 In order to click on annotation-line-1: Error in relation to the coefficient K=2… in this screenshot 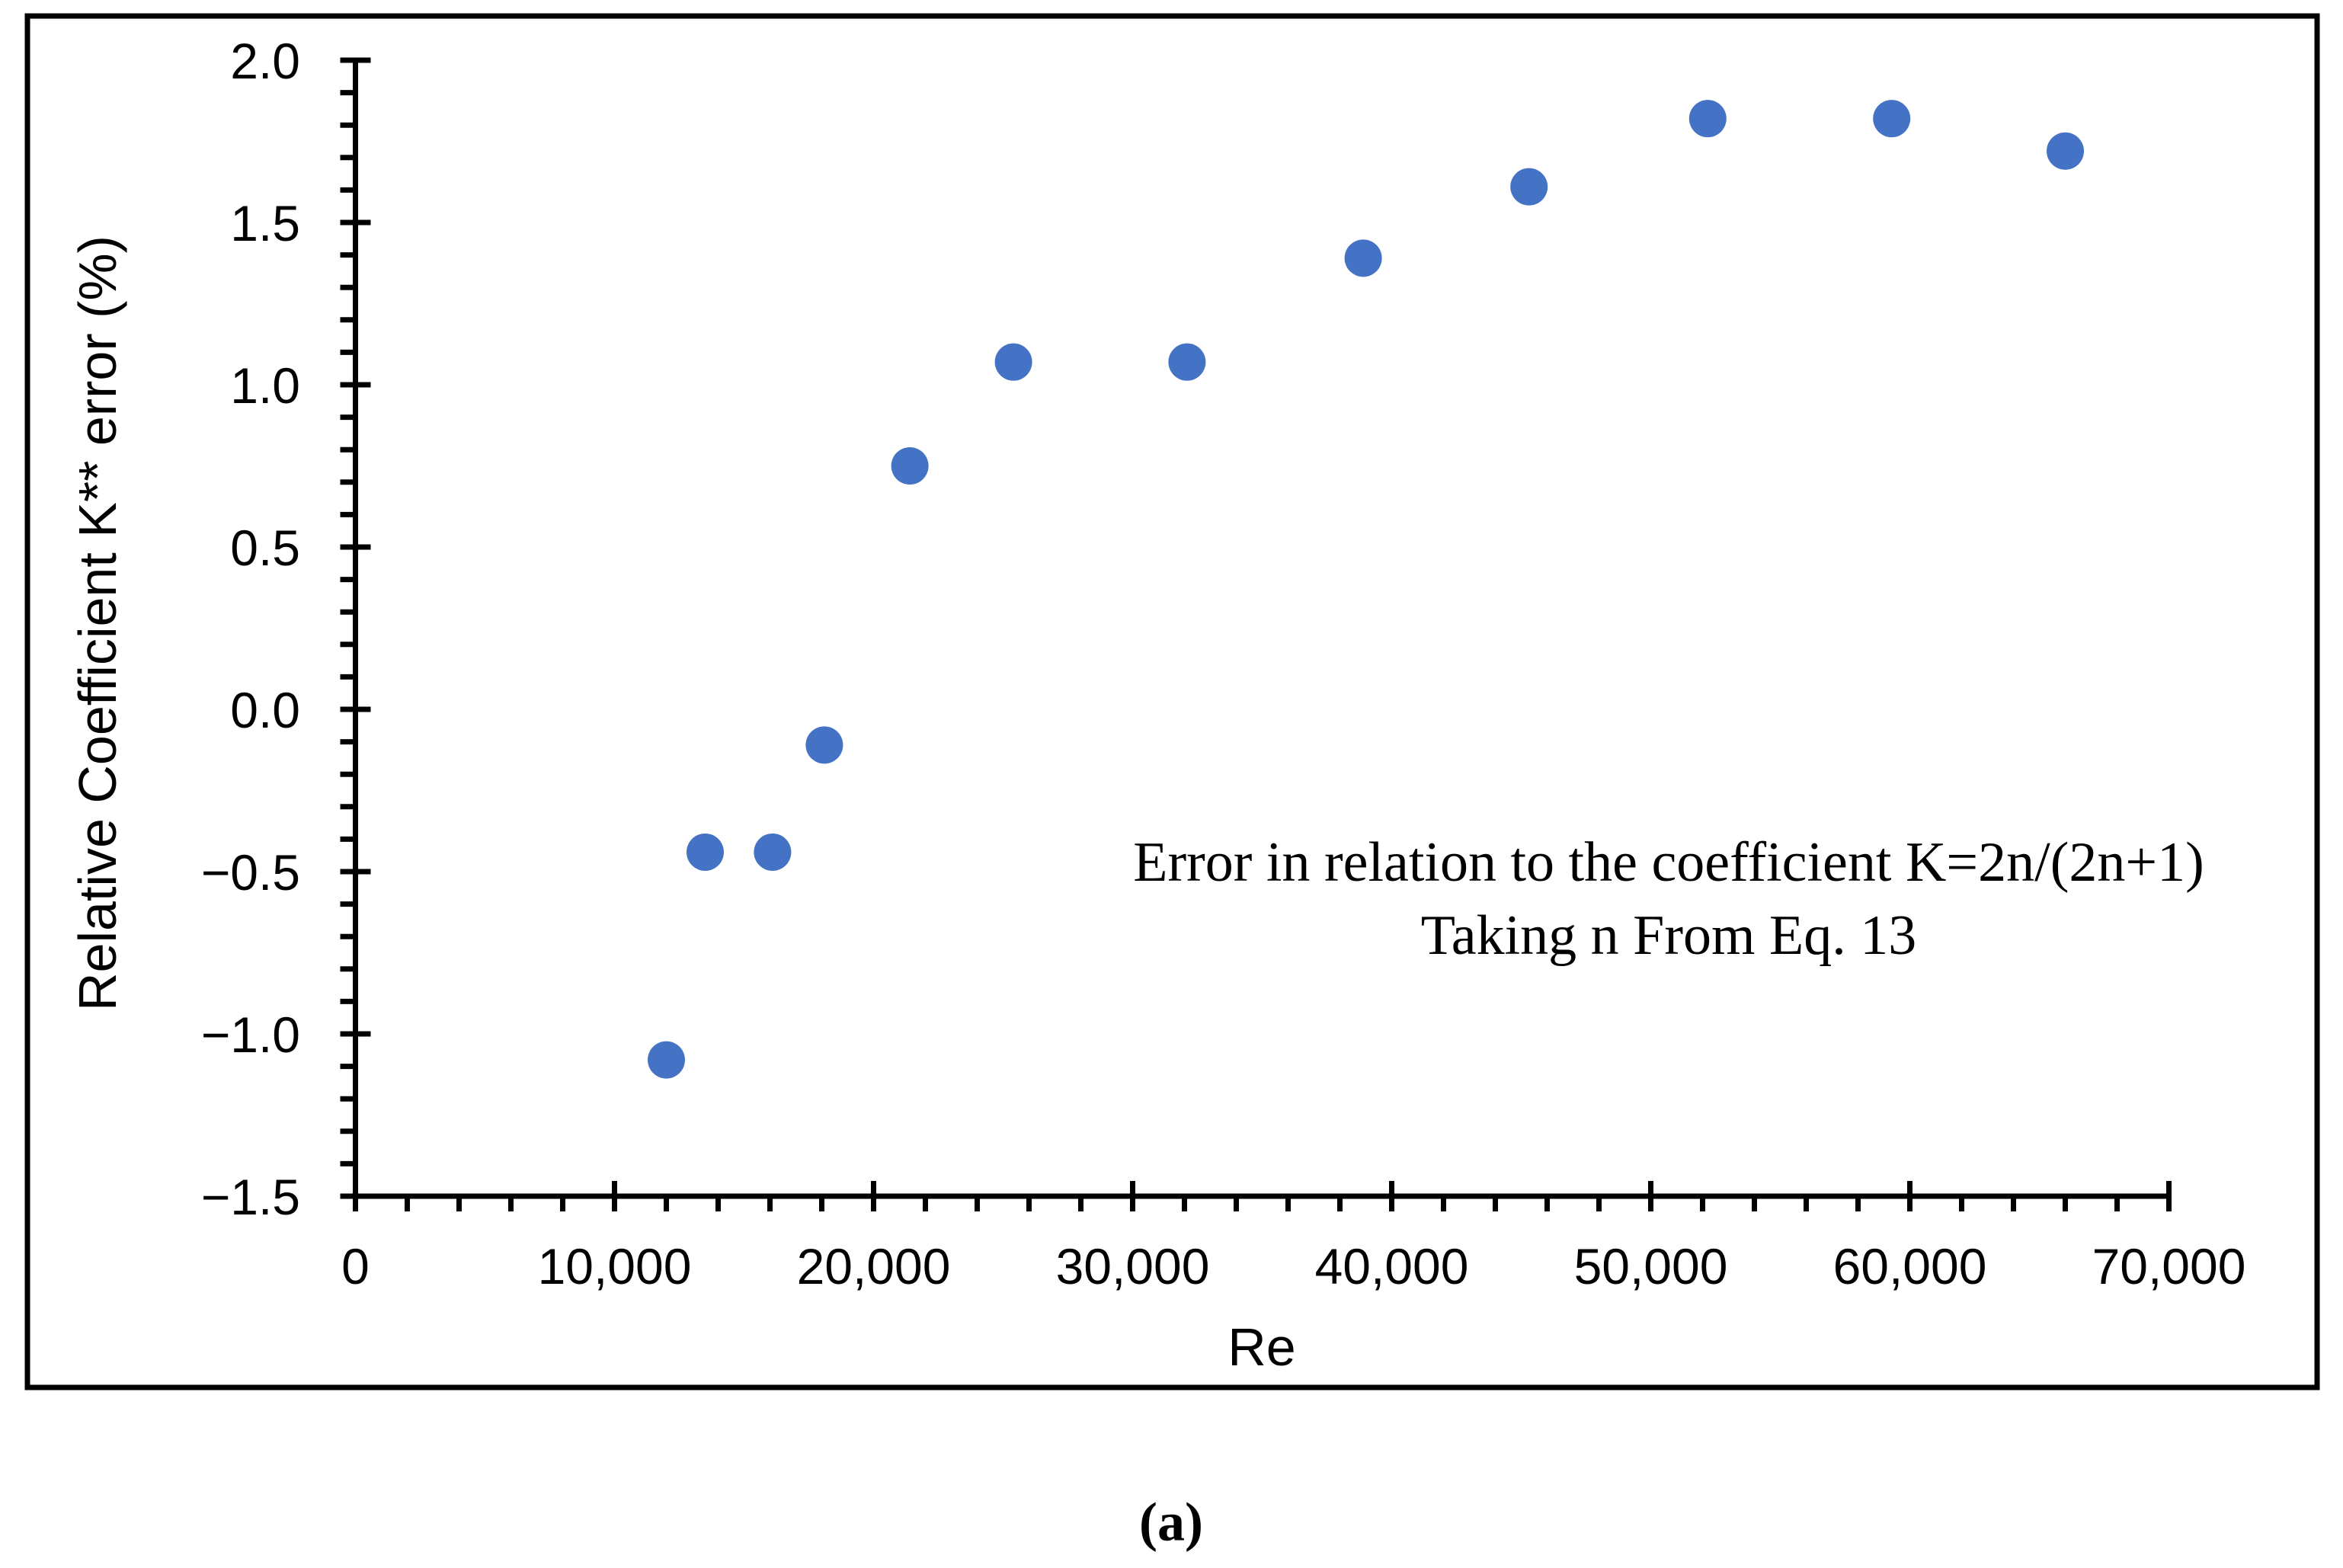, I will do `click(1669, 862)`.